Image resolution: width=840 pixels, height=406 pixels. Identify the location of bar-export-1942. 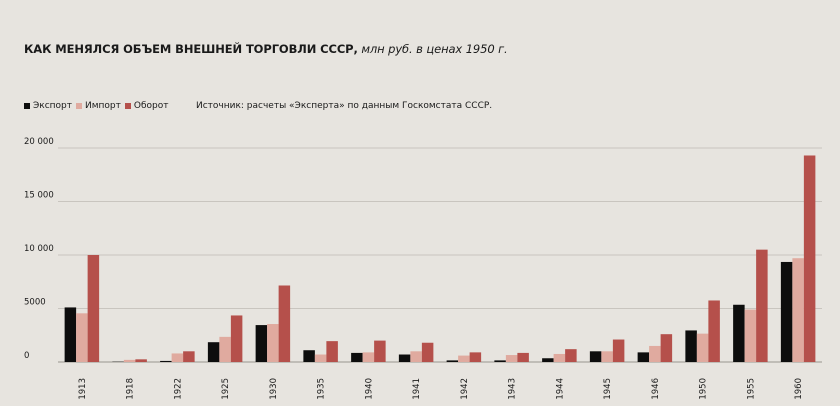
(452, 361).